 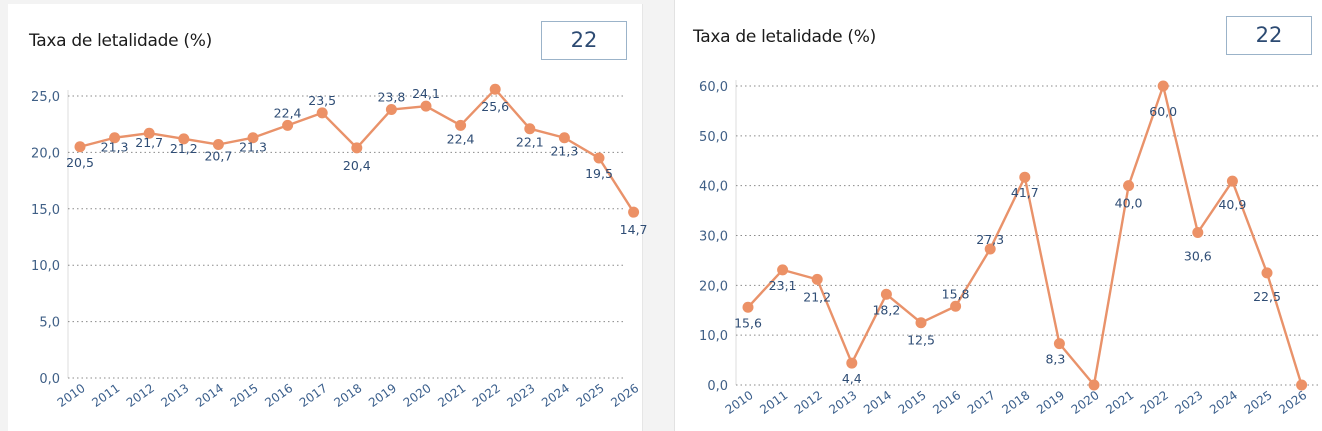 I want to click on y-tick-label: 30,0, so click(x=713, y=237).